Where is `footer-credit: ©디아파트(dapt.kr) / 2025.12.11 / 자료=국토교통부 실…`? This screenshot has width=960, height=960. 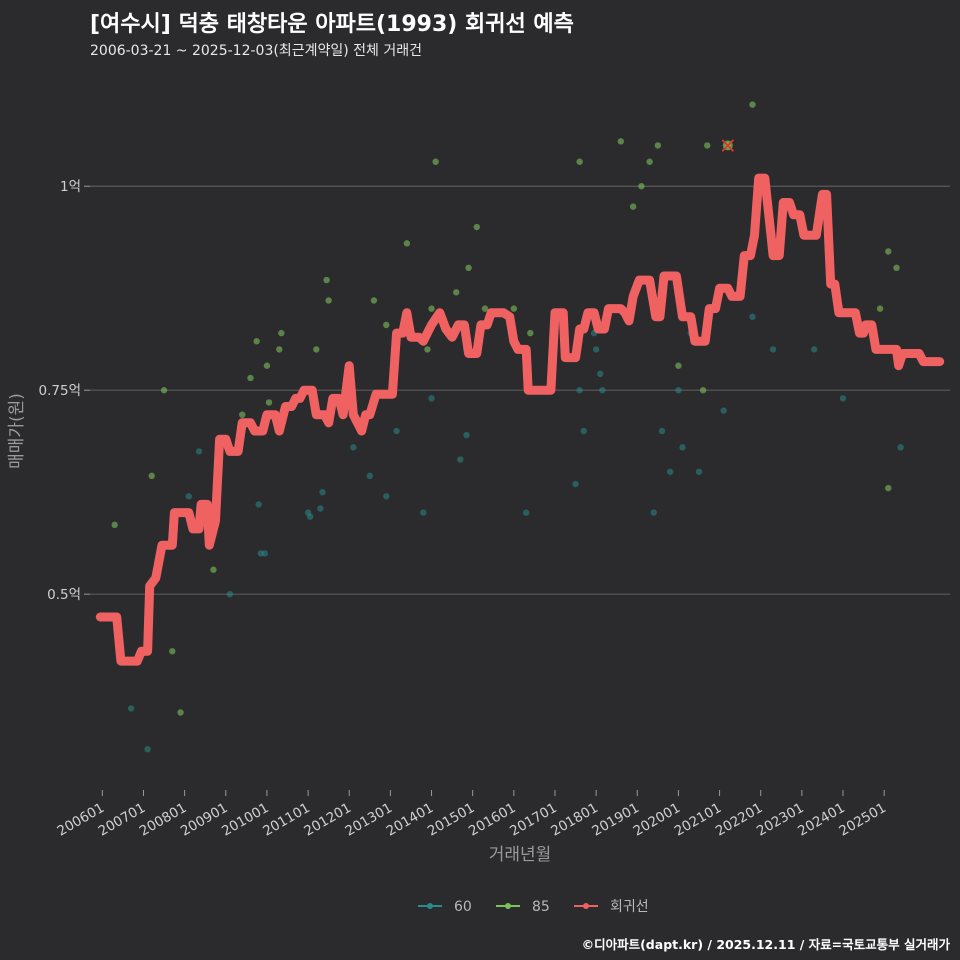 footer-credit: ©디아파트(dapt.kr) / 2025.12.11 / 자료=국토교통부 실… is located at coordinates (765, 944).